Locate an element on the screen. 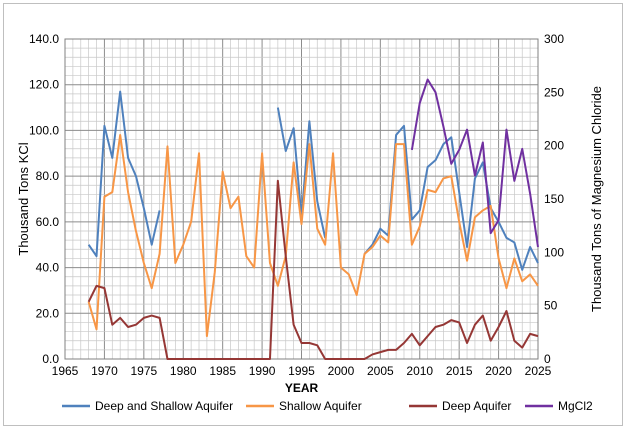 This screenshot has width=628, height=432. x-tick-label: 2020 is located at coordinates (498, 371).